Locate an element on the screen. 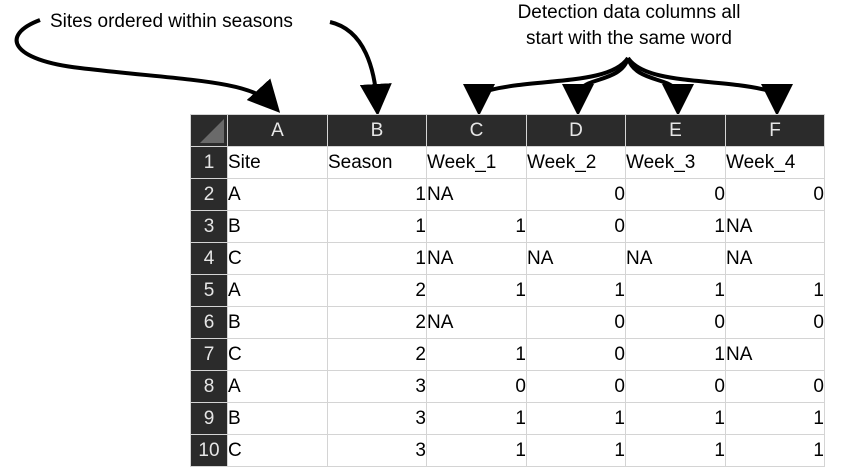  row-header: 1 is located at coordinates (209, 162).